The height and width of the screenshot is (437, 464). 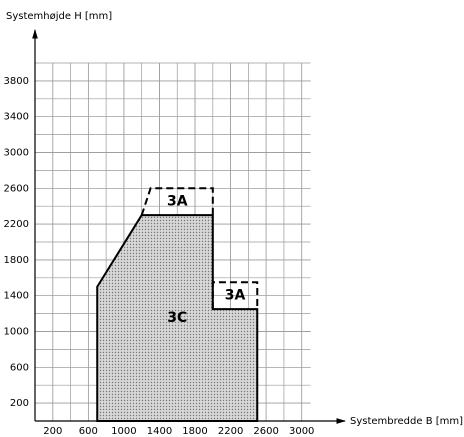 What do you see at coordinates (159, 431) in the screenshot?
I see `x-tick-label: 1400` at bounding box center [159, 431].